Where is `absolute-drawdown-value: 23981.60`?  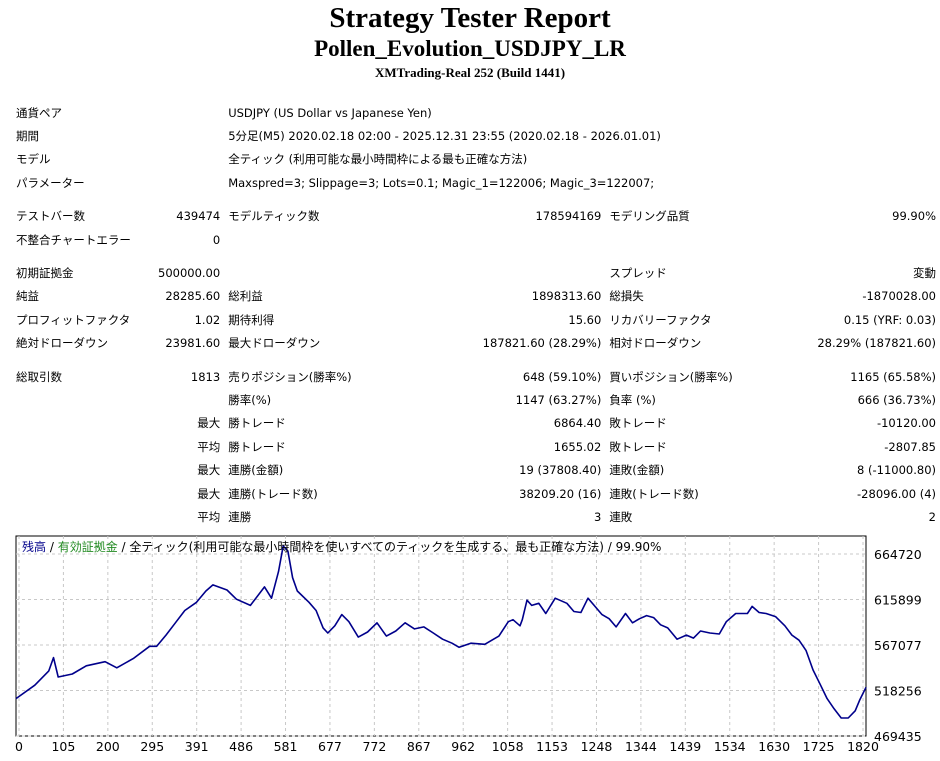
absolute-drawdown-value: 23981.60 is located at coordinates (193, 343).